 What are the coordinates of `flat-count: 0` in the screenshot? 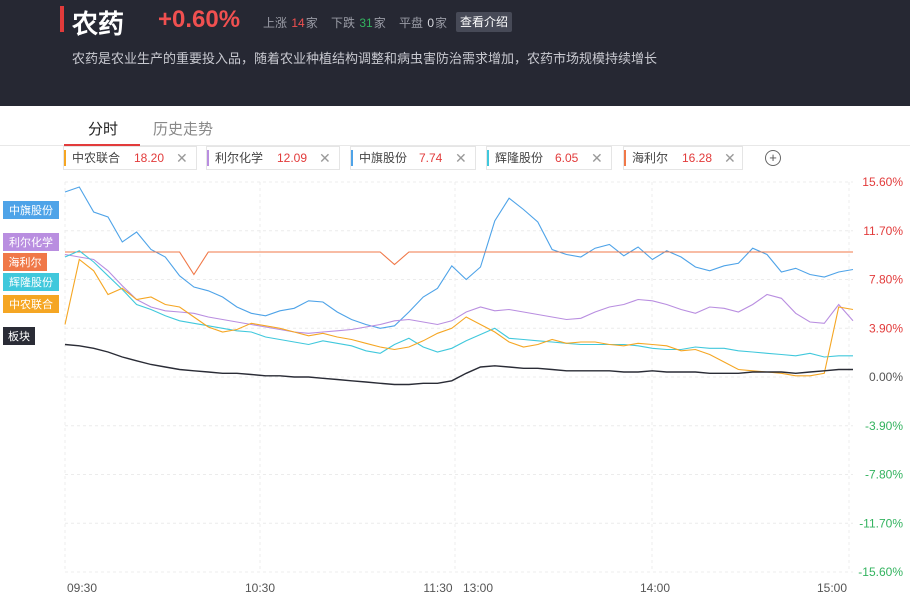 It's located at (431, 23).